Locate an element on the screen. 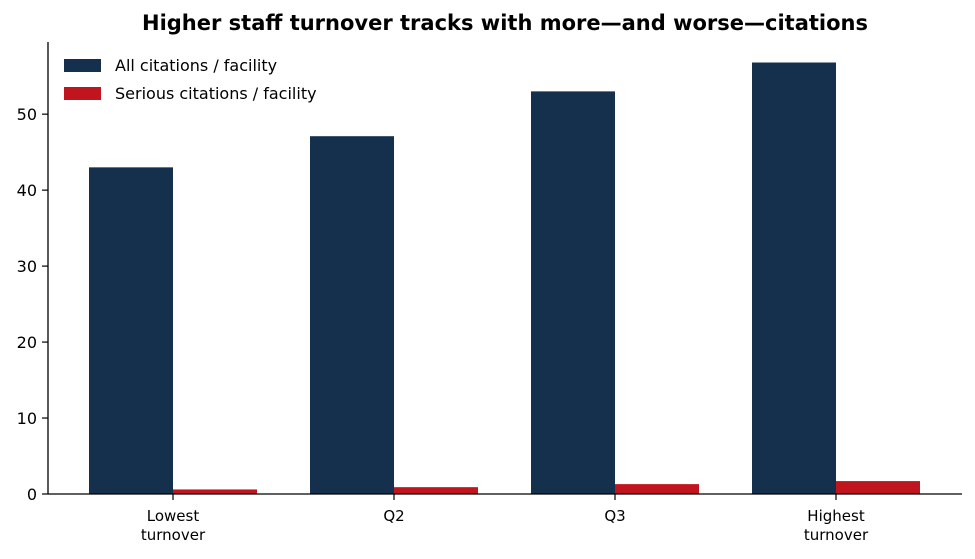 Image resolution: width=975 pixels, height=559 pixels. x-tick-label-3: Highest turnover is located at coordinates (836, 525).